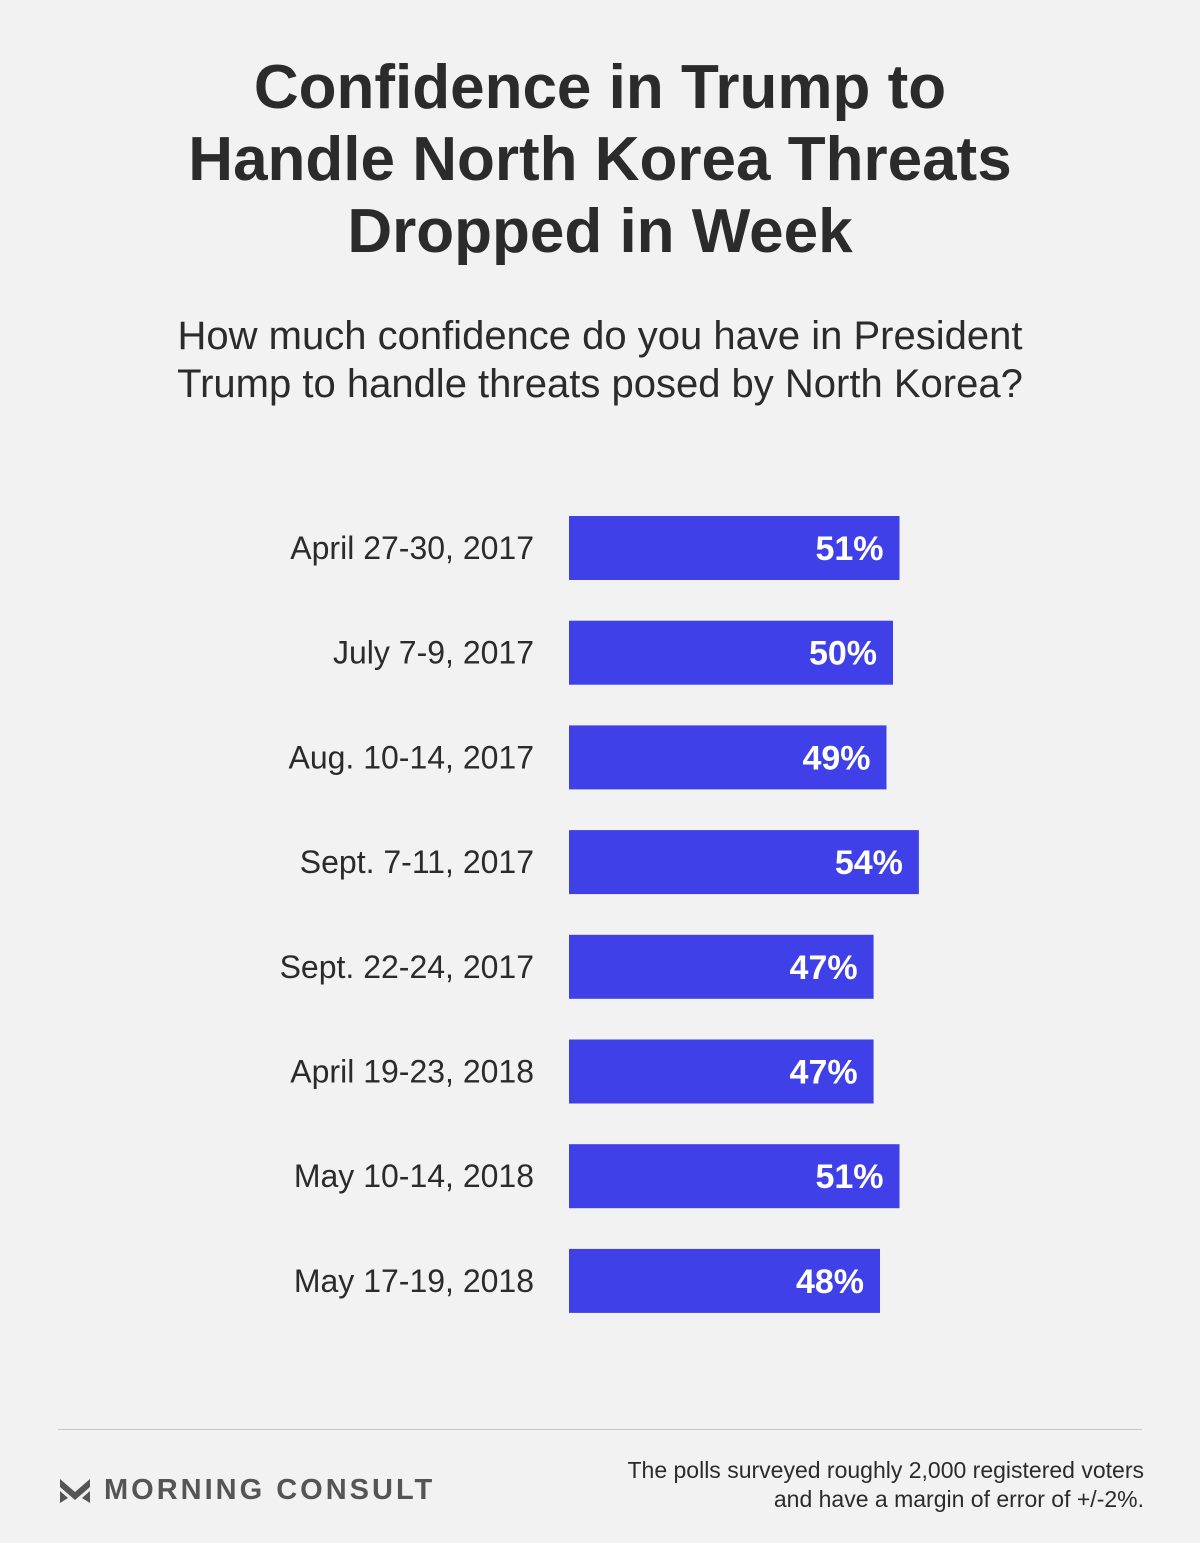 This screenshot has width=1200, height=1543. What do you see at coordinates (958, 1499) in the screenshot?
I see `footnote-line: and have a margin of error of +/-2%.` at bounding box center [958, 1499].